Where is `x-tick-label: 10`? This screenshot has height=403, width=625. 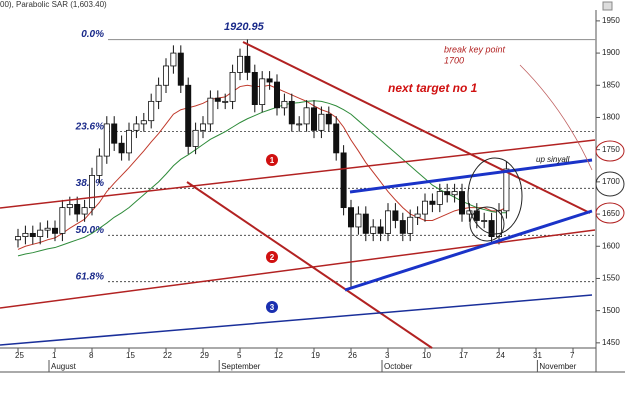
x-tick-label: 10 is located at coordinates (426, 355).